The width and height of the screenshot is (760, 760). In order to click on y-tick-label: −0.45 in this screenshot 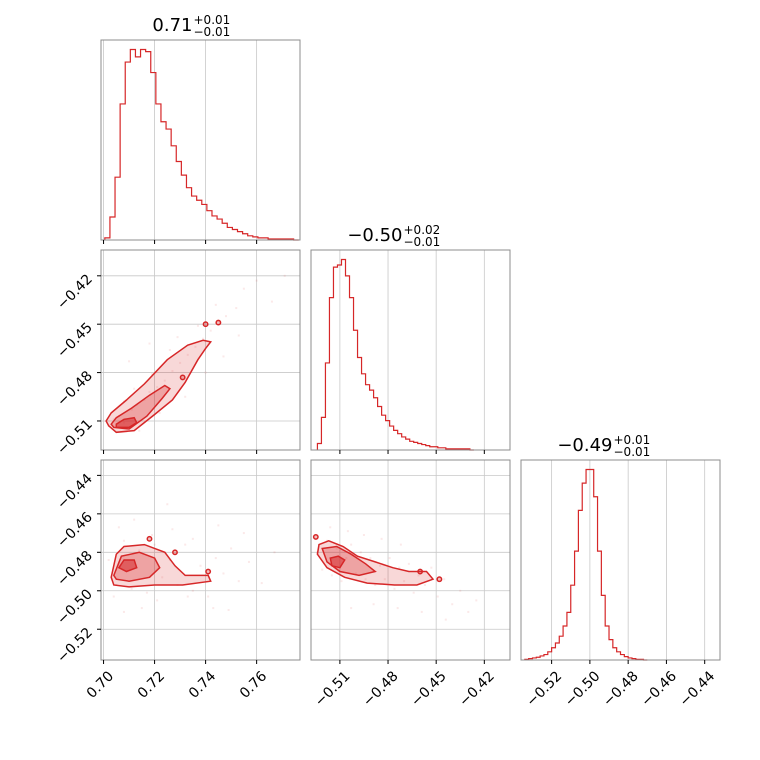, I will do `click(75, 341)`.